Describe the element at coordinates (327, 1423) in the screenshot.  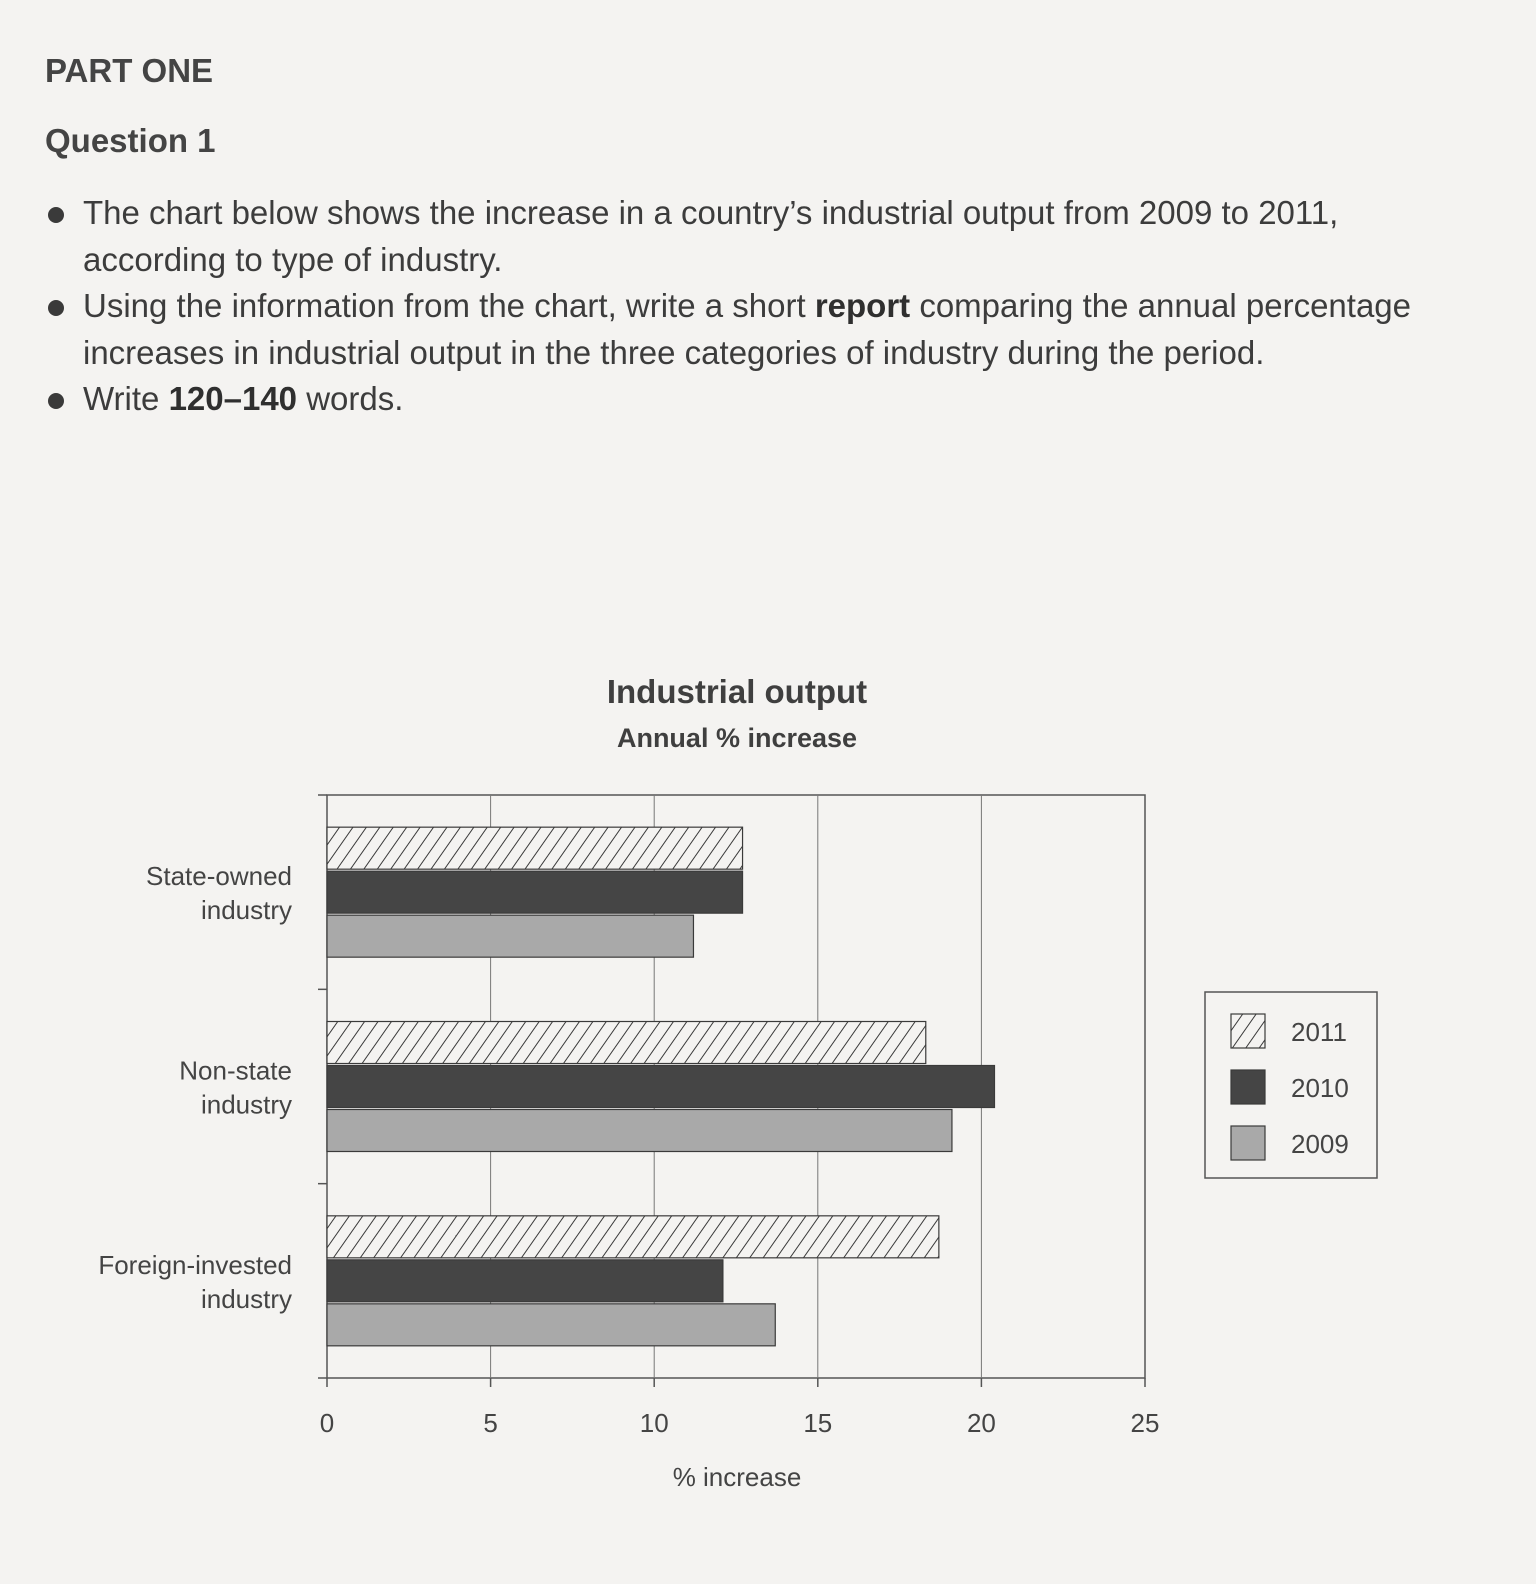
I see `x-tick-label: 0` at that location.